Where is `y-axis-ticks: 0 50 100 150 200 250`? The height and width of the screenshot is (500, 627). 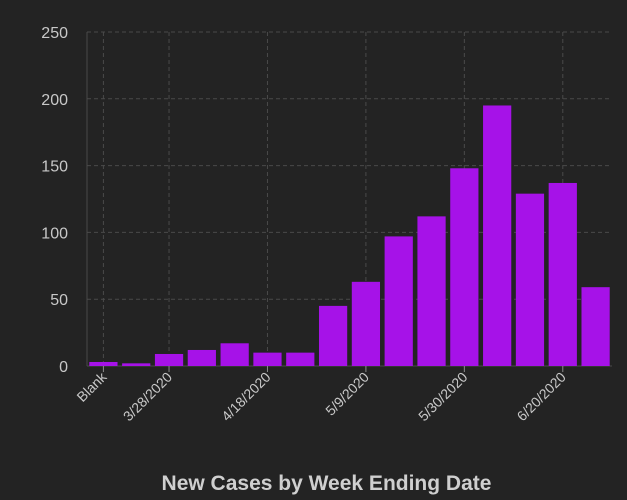 y-axis-ticks: 0 50 100 150 200 250 is located at coordinates (54, 200).